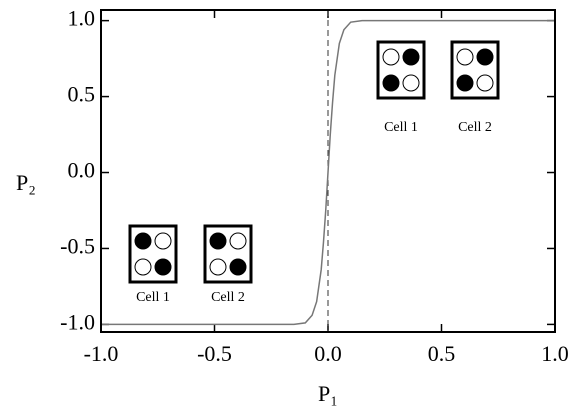 The height and width of the screenshot is (412, 570). Describe the element at coordinates (442, 353) in the screenshot. I see `x-tick-label: 0.5` at that location.